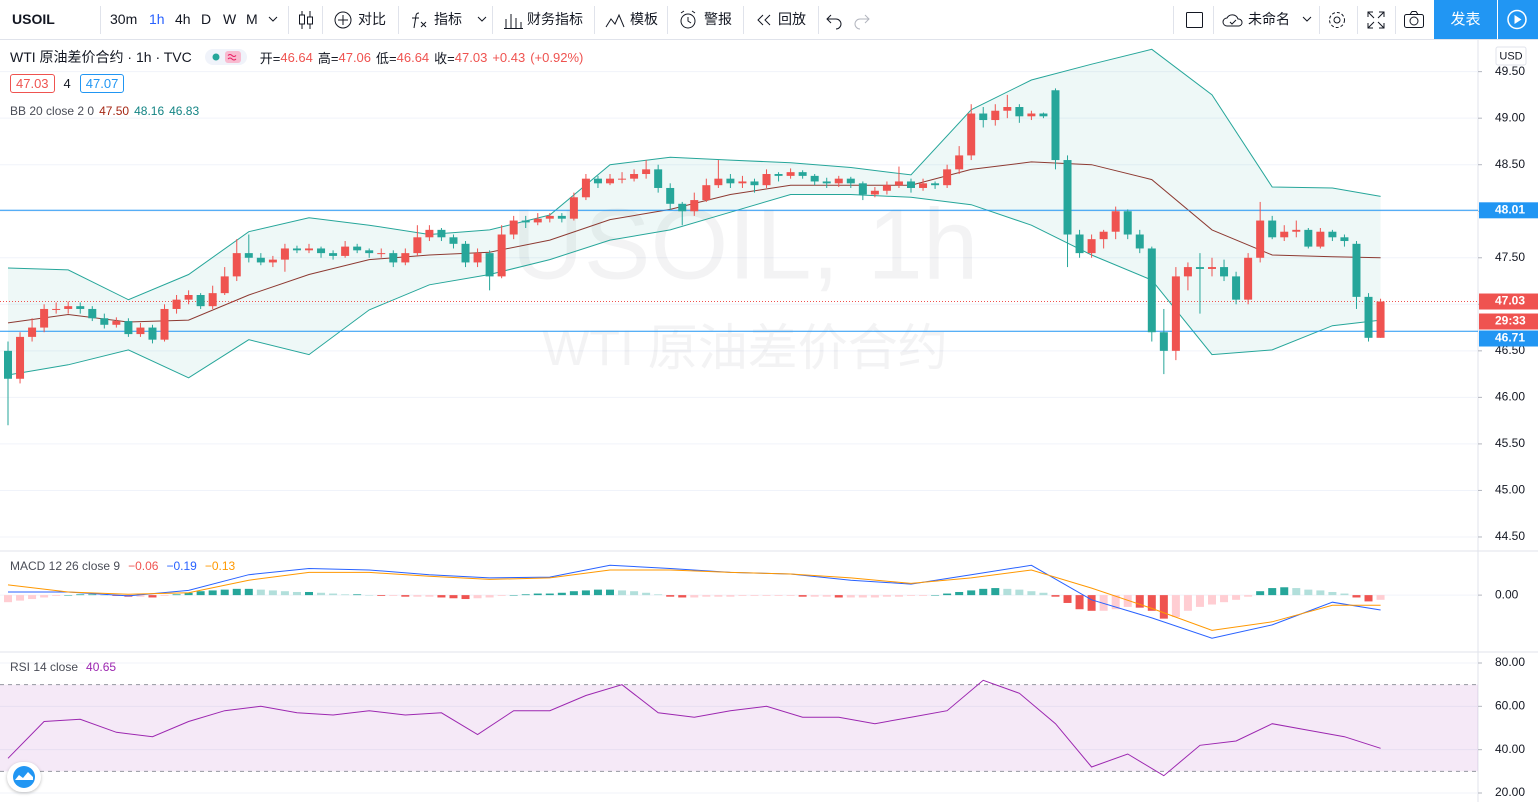  I want to click on rsi-band, so click(739, 728).